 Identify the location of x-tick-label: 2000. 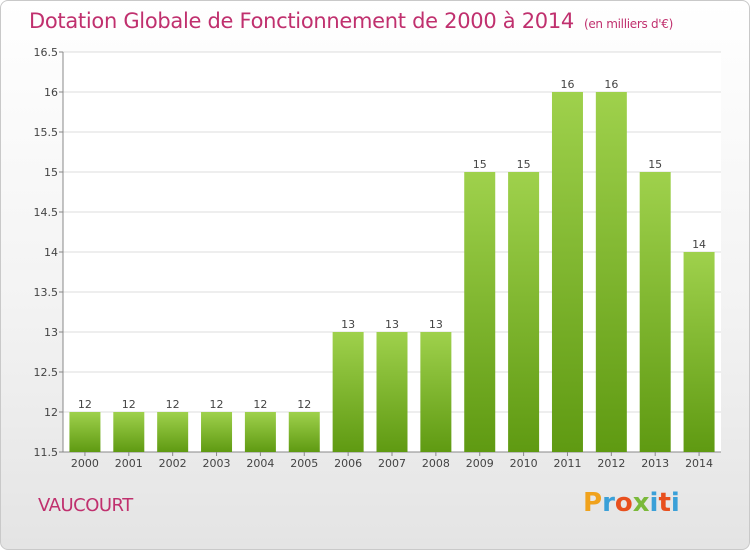
(85, 463).